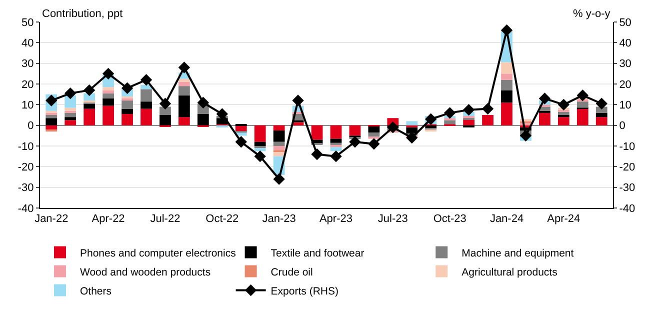  Describe the element at coordinates (108, 219) in the screenshot. I see `x-tick-label: Apr-22` at that location.